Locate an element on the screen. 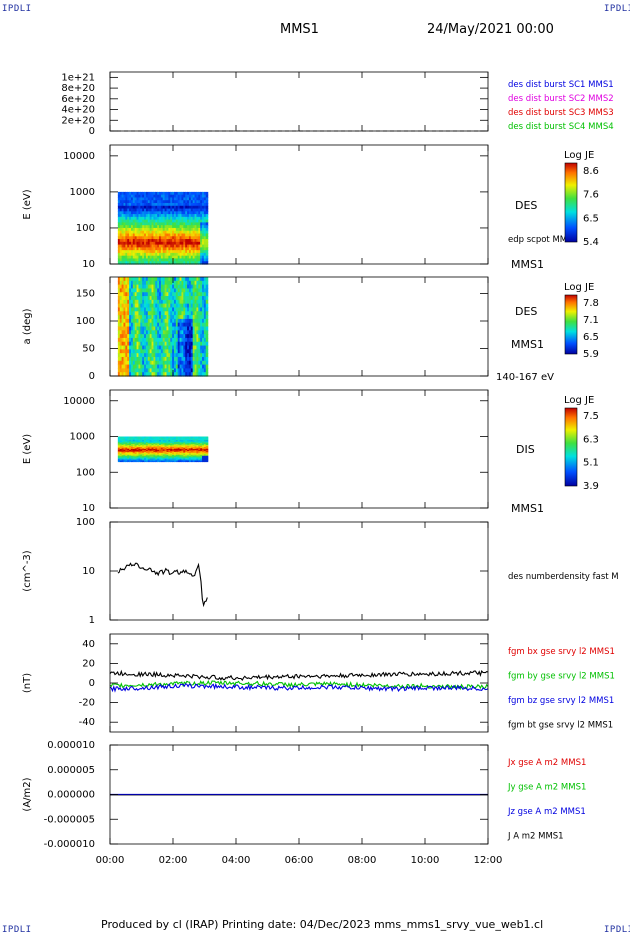 Image resolution: width=630 pixels, height=935 pixels. corner-label-bottom-left: IPDLI is located at coordinates (17, 930).